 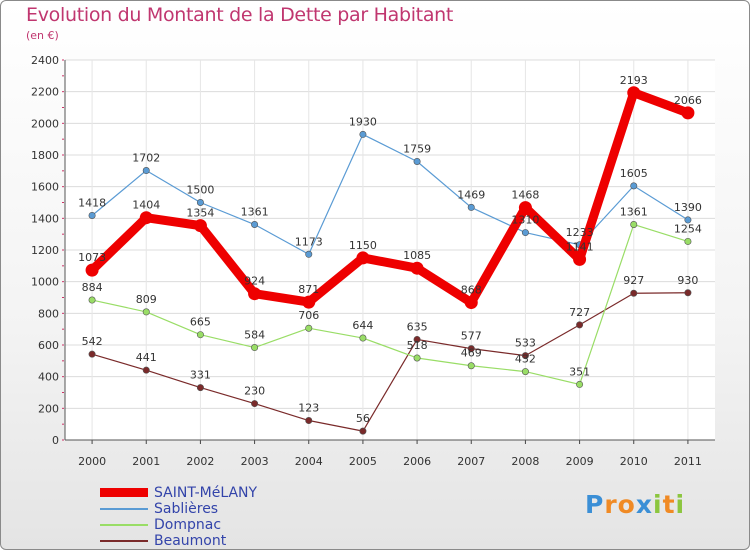 I want to click on legend-item-dompnac: Dompnac, so click(x=210, y=525).